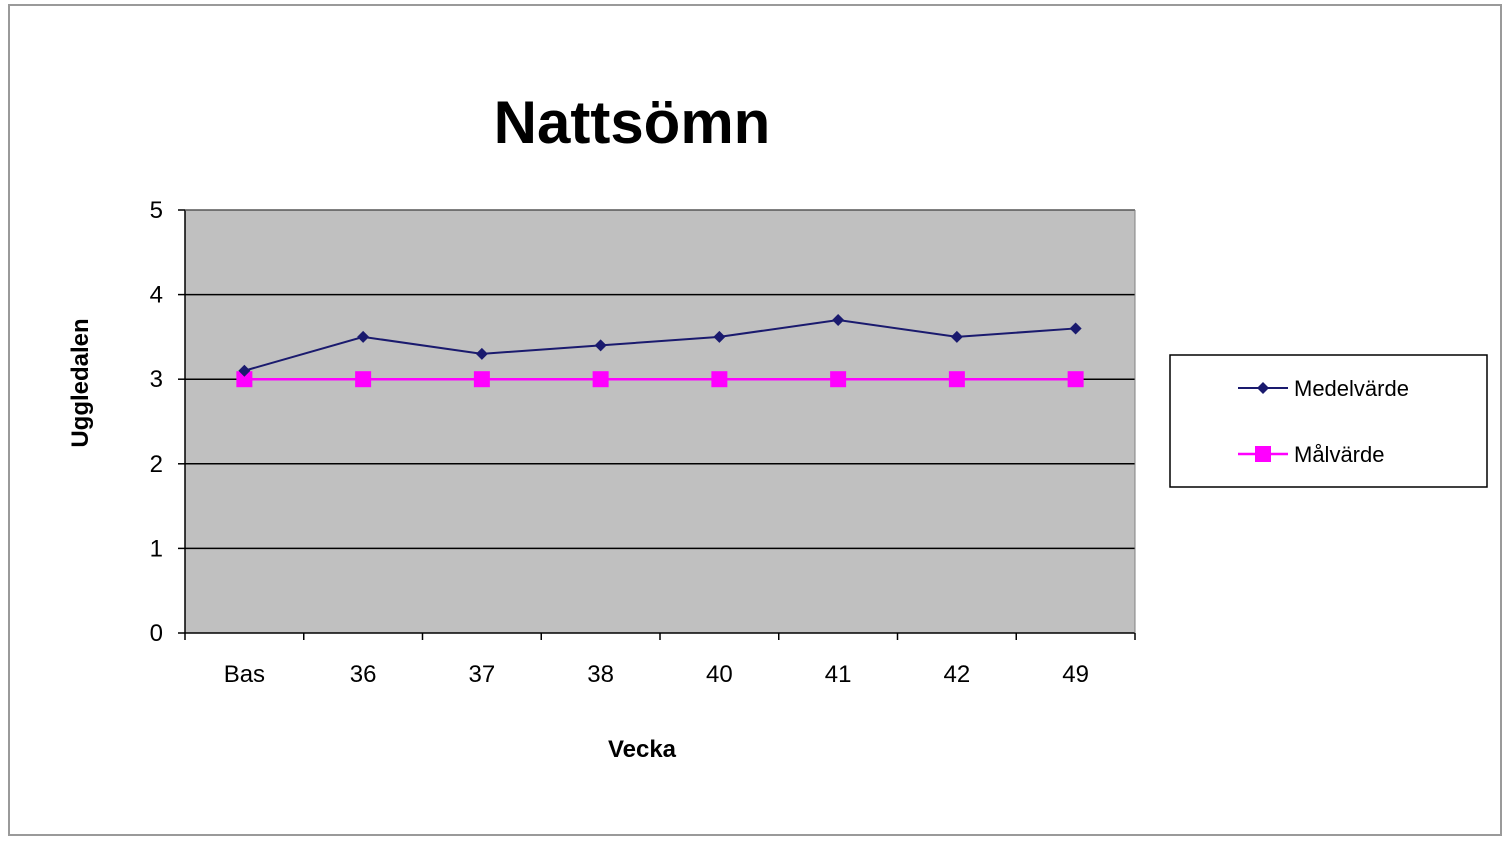 Image resolution: width=1508 pixels, height=842 pixels. Describe the element at coordinates (1339, 454) in the screenshot. I see `legend-label-målvärde: Målvärde` at that location.